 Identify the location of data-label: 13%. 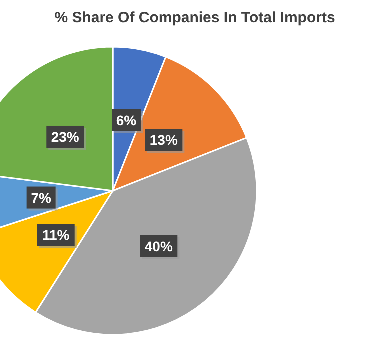
(164, 140).